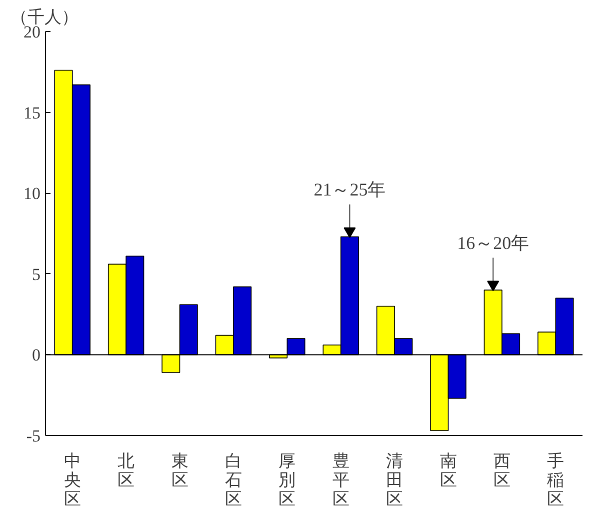 This screenshot has width=592, height=511. Describe the element at coordinates (233, 480) in the screenshot. I see `x-tick-label: 白石区` at that location.